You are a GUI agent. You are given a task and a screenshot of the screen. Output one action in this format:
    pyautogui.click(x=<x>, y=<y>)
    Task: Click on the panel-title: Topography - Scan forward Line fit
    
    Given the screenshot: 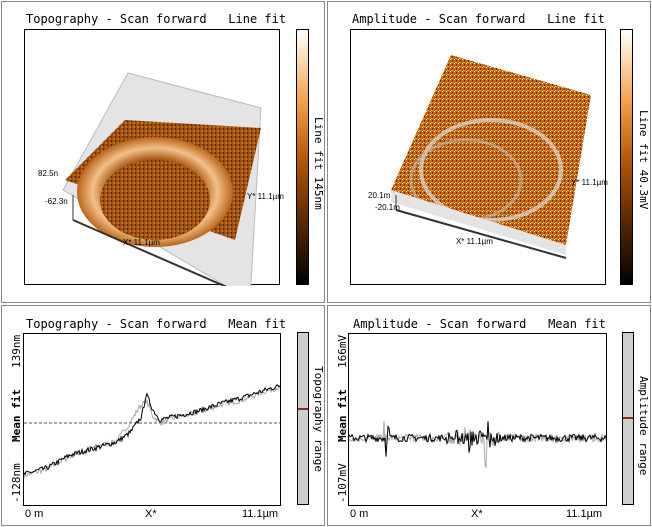 What is the action you would take?
    pyautogui.click(x=156, y=19)
    